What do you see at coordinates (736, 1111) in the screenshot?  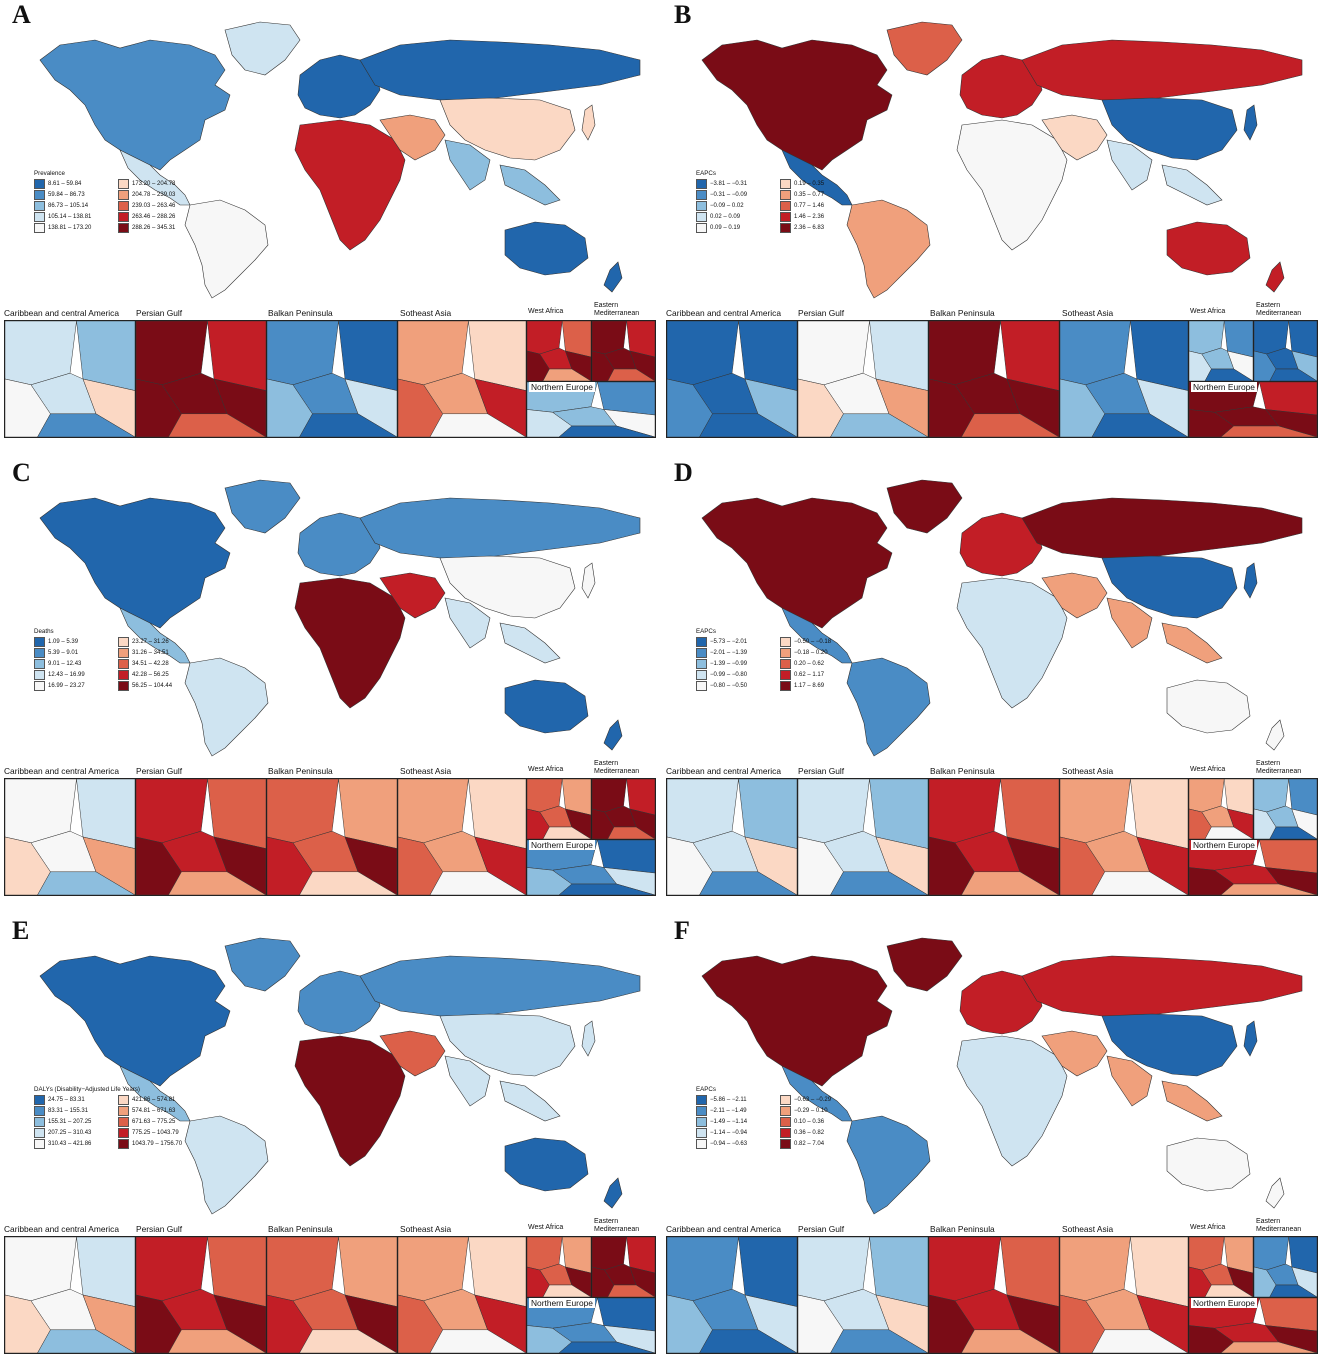 I see `legend-item: −2.11 – −1.49` at bounding box center [736, 1111].